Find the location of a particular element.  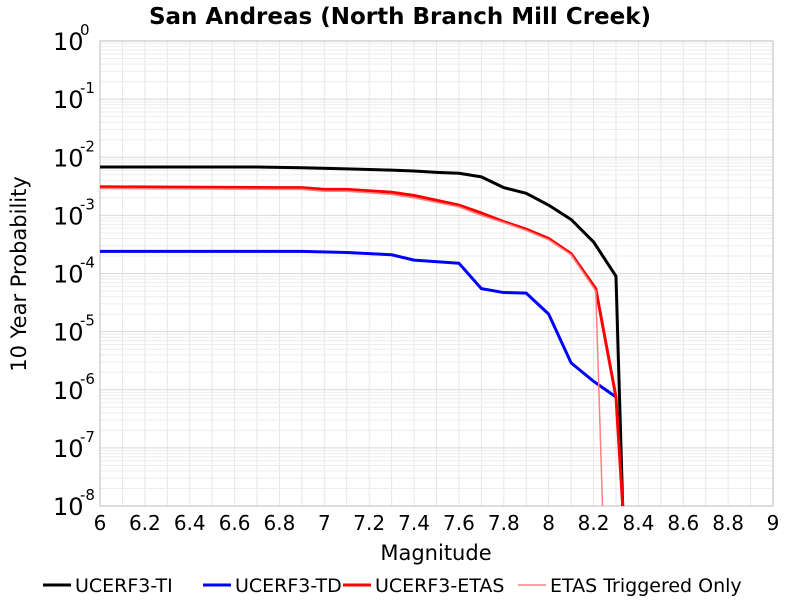

y-tick-label: 10⁻³ is located at coordinates (74, 212).